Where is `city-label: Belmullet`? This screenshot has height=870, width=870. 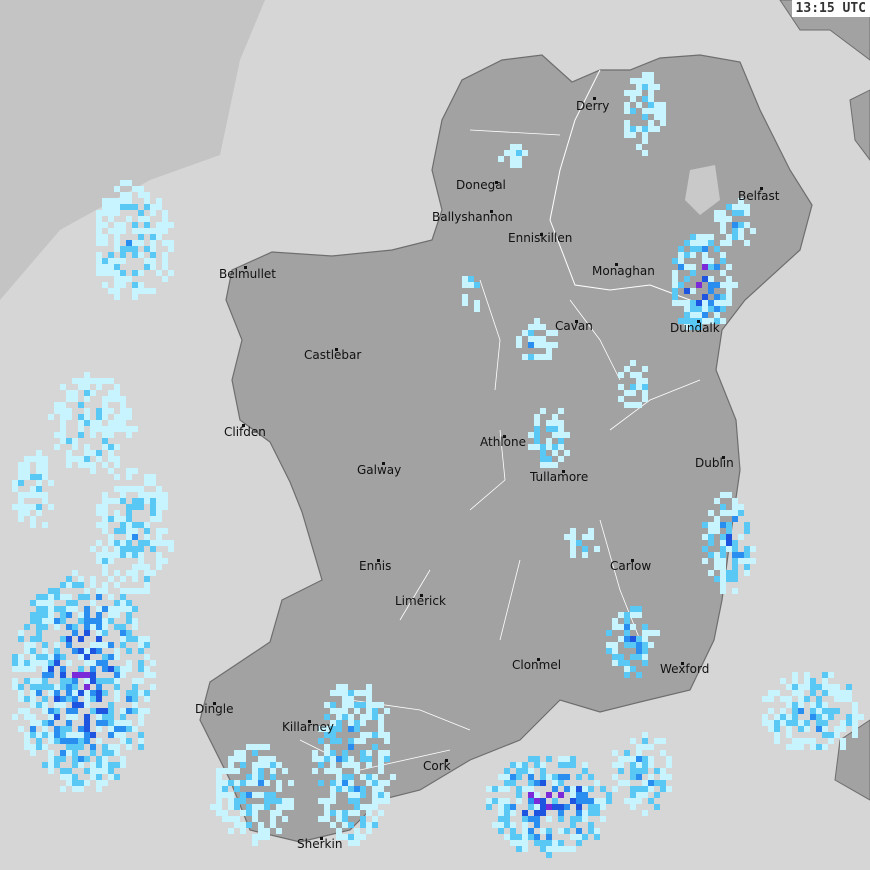
city-label: Belmullet is located at coordinates (247, 274).